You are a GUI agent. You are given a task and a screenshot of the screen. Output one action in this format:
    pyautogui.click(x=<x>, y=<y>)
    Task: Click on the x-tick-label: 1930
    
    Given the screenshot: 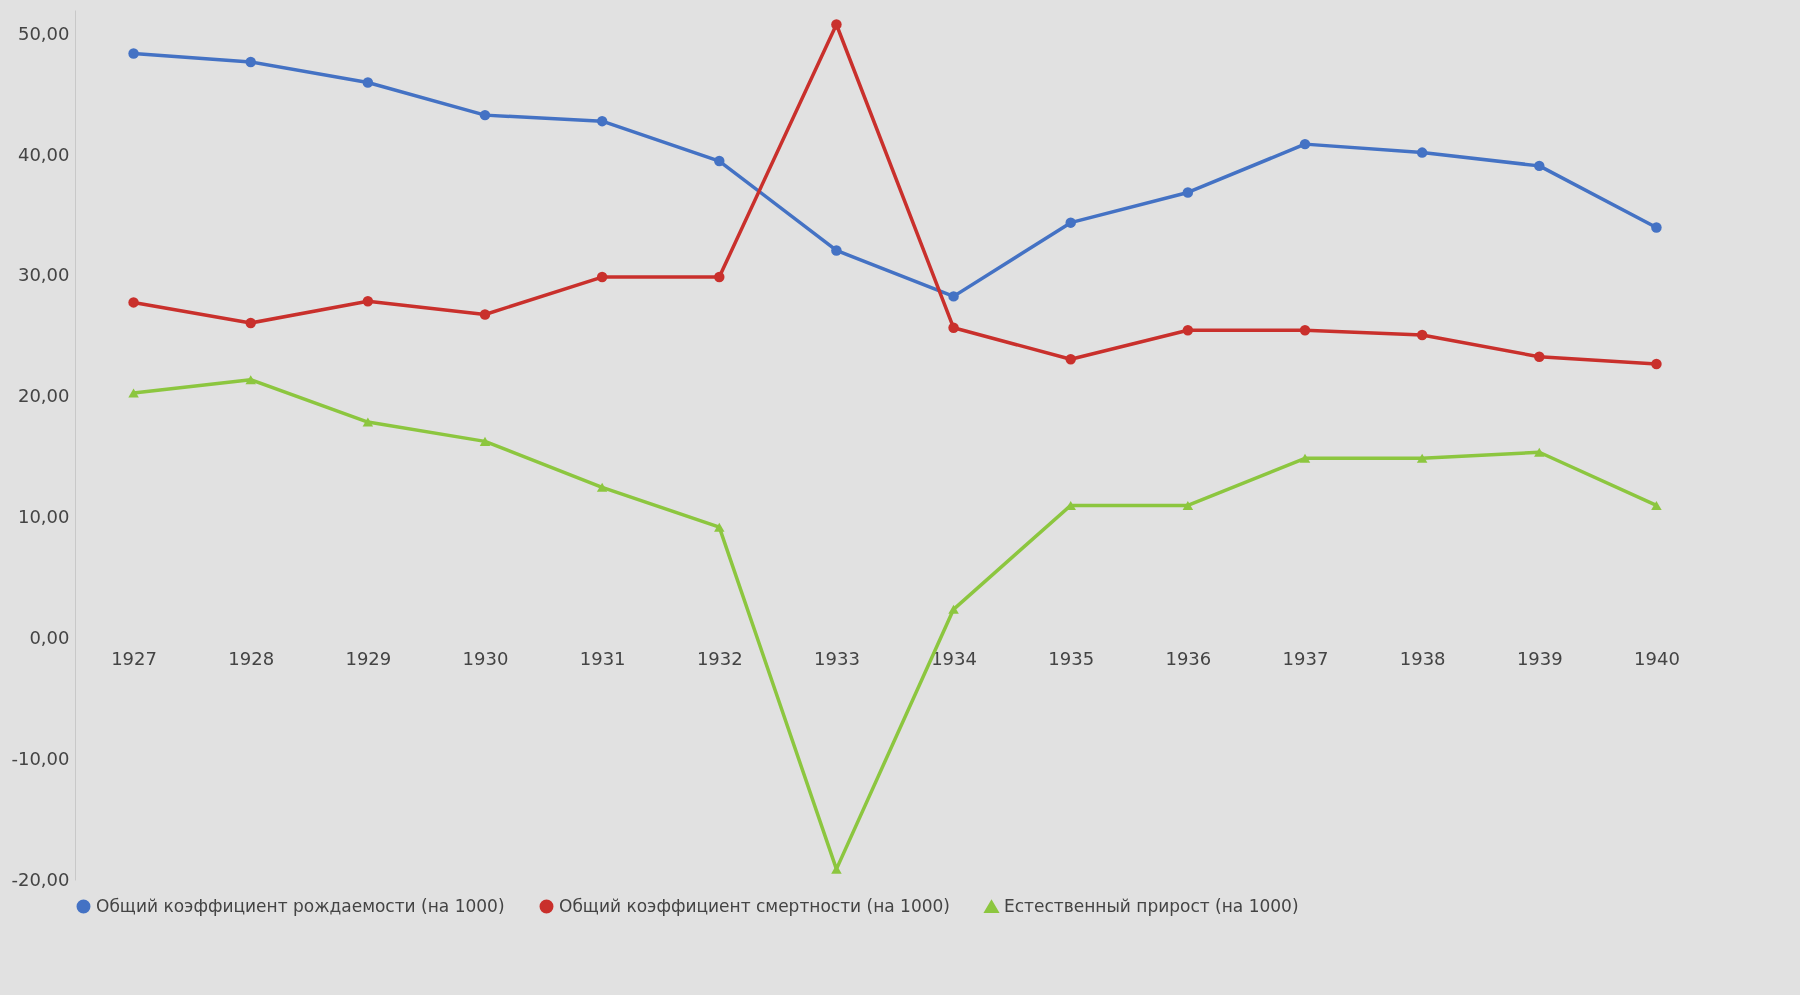 What is the action you would take?
    pyautogui.click(x=485, y=658)
    